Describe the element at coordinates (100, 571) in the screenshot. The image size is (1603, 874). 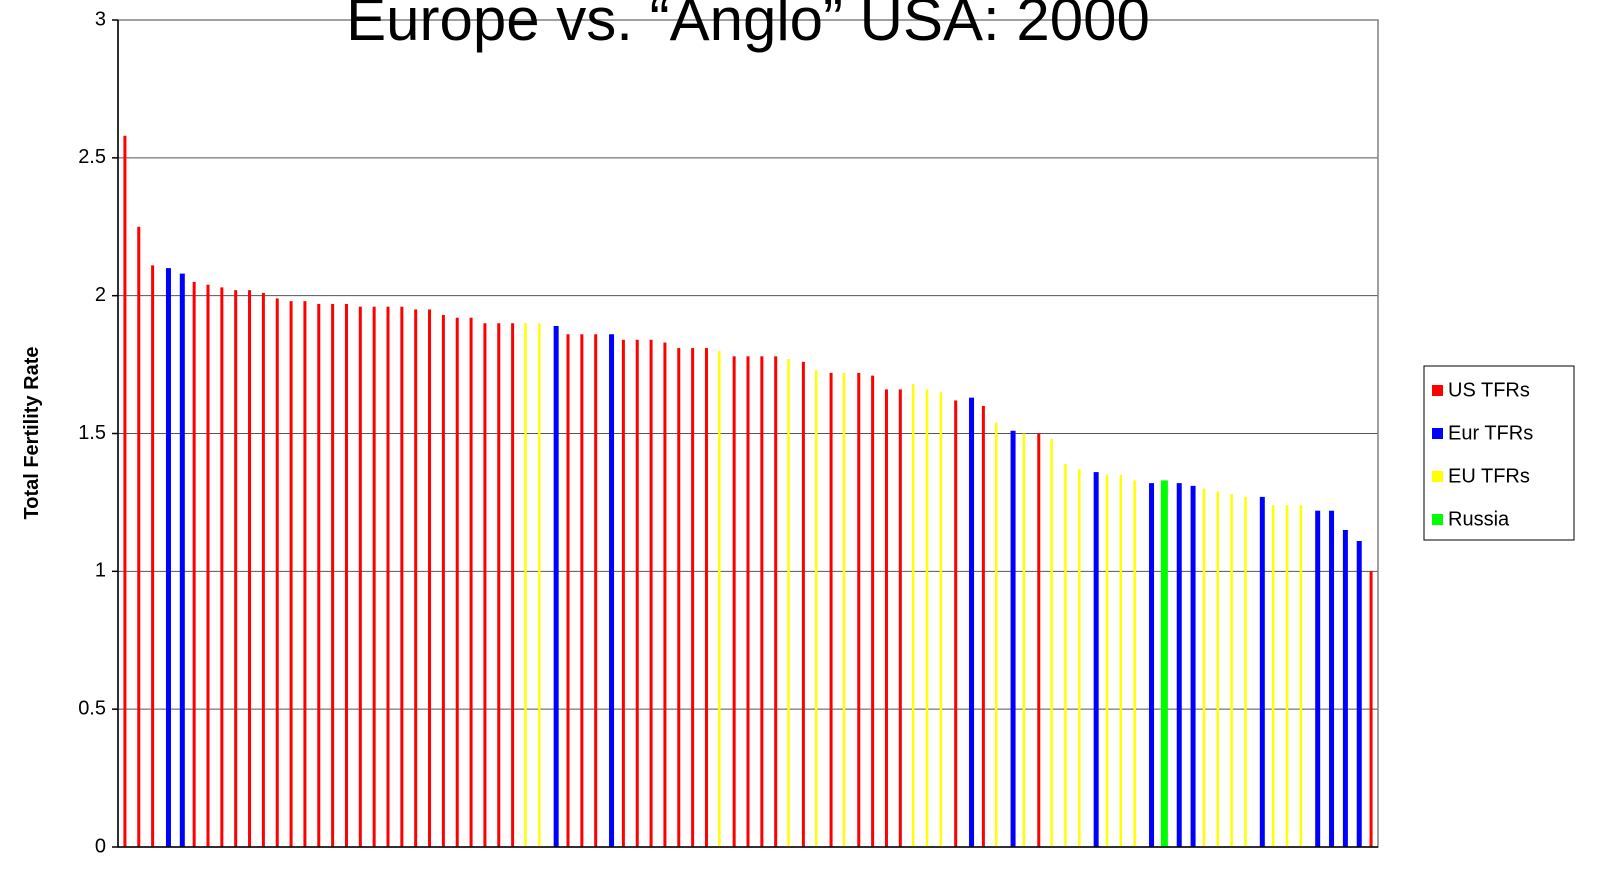
I see `y-tick-label: 1` at that location.